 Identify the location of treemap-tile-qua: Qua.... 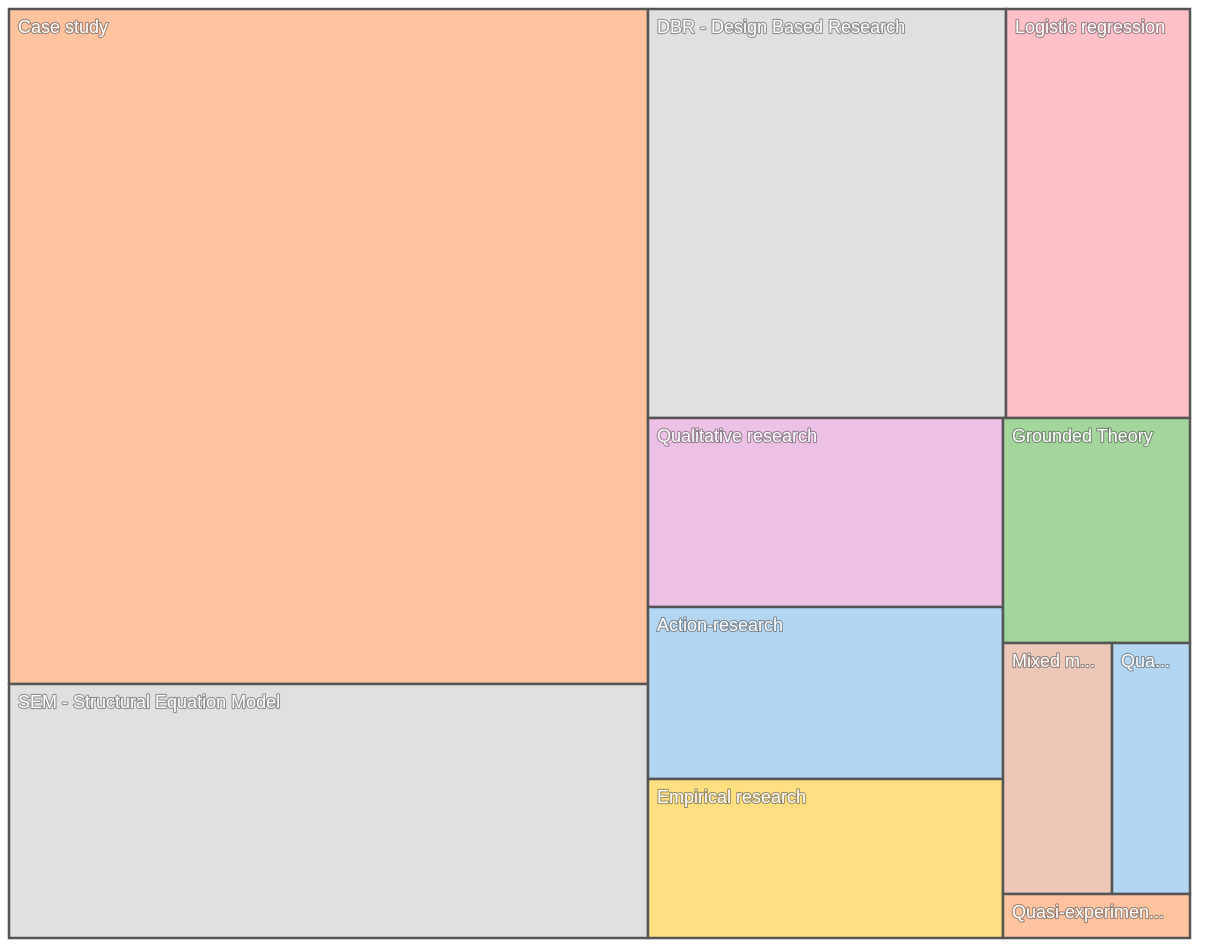
(1151, 768).